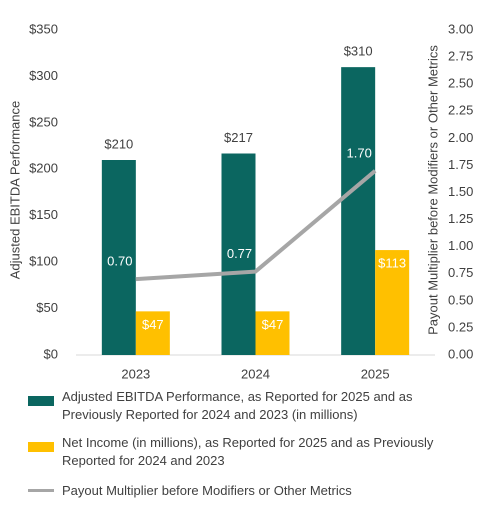 The image size is (481, 509). What do you see at coordinates (43, 28) in the screenshot?
I see `y-tick-label: $350` at bounding box center [43, 28].